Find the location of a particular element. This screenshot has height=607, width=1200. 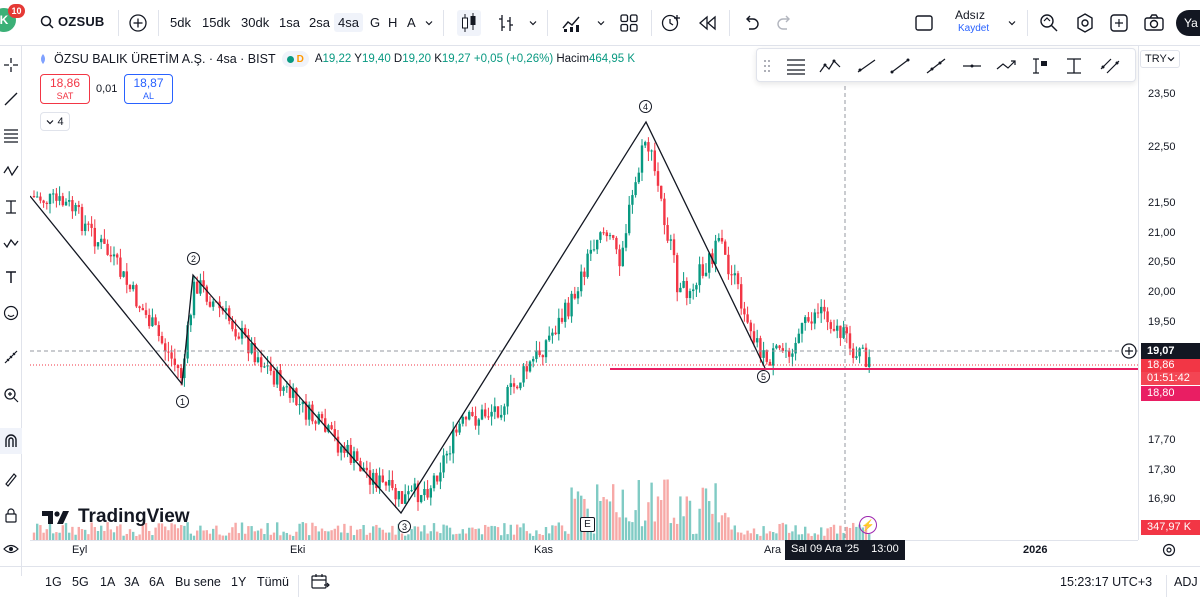

brush-tool is located at coordinates (11, 243).